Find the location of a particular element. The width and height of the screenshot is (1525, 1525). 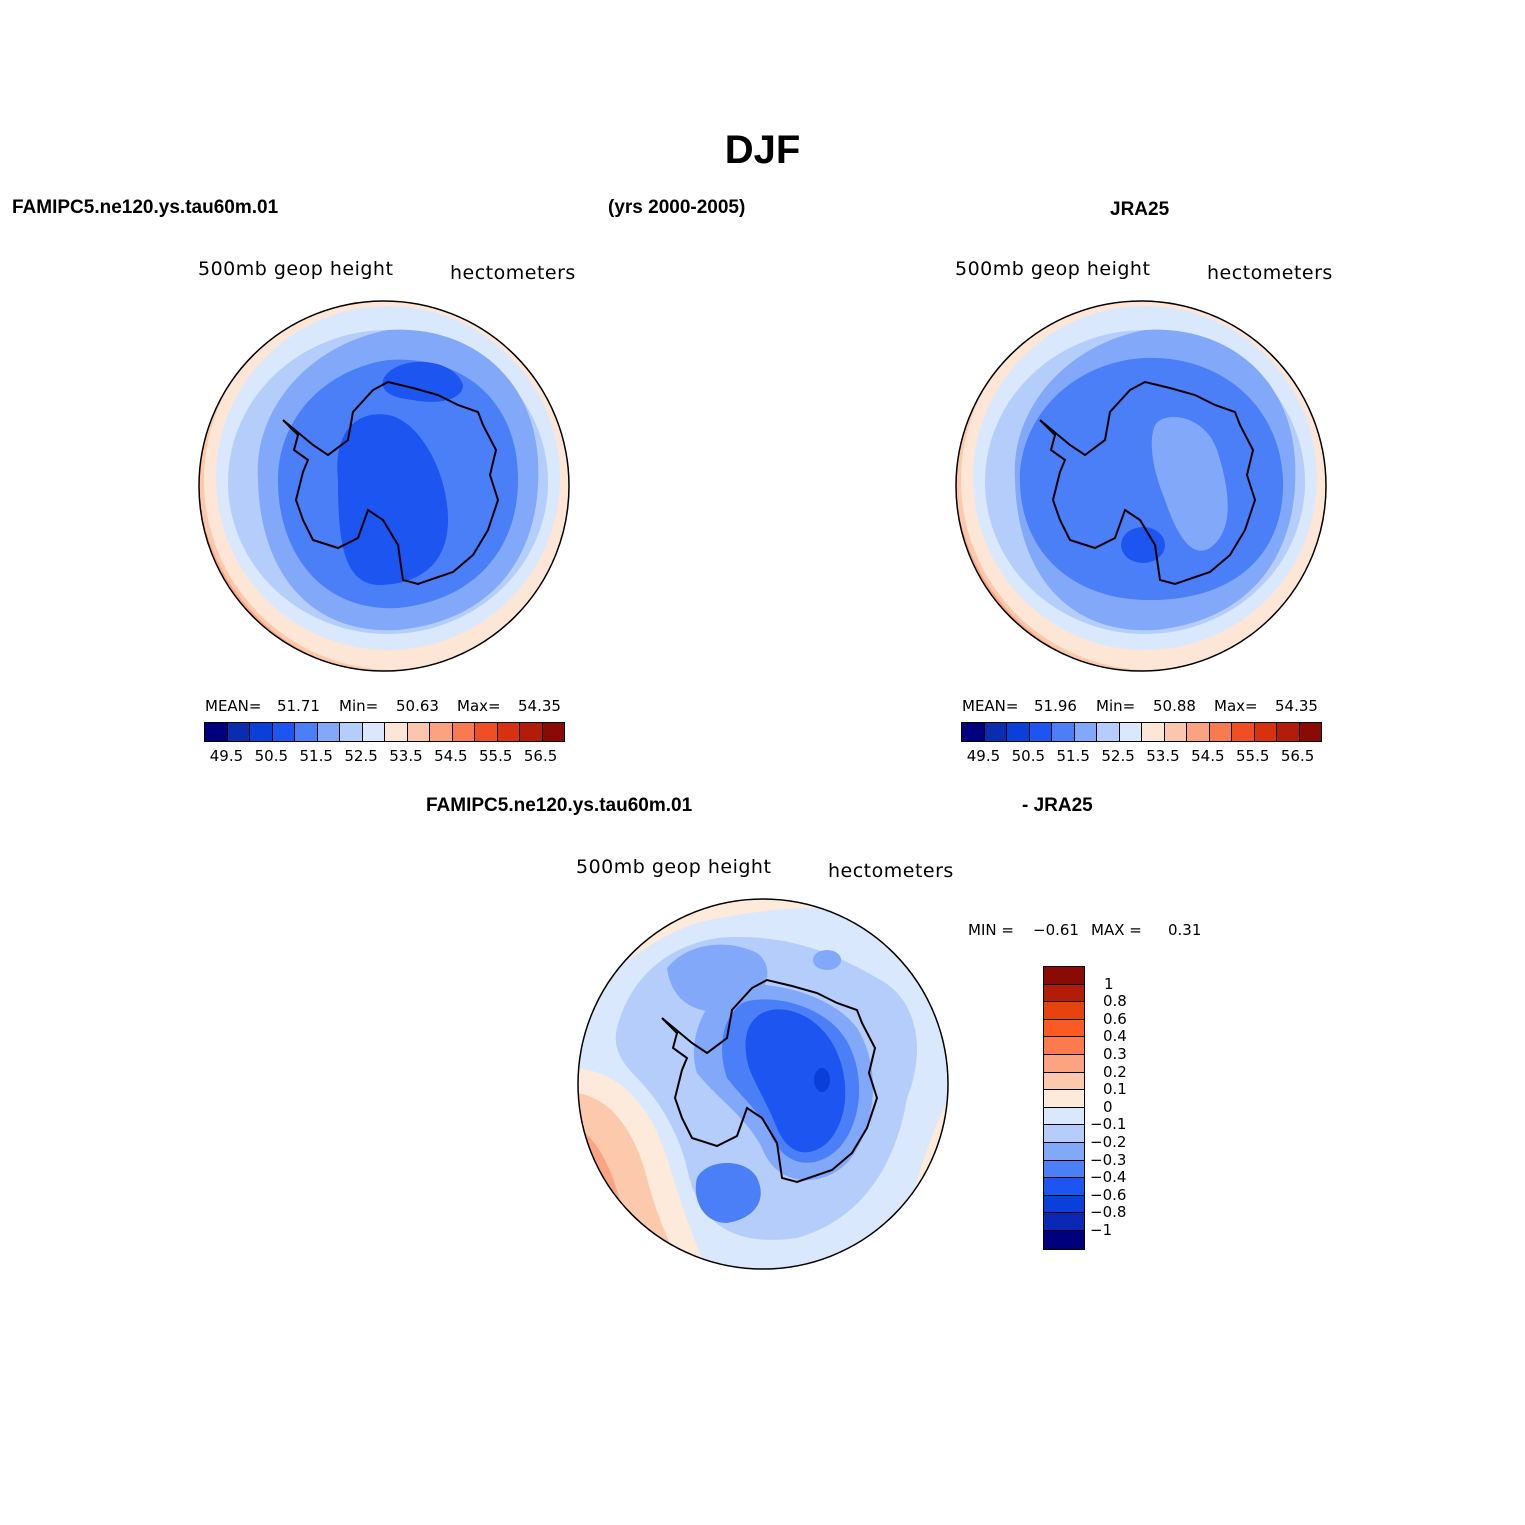

colorbar-tick-label: −0.6 is located at coordinates (1108, 1194).